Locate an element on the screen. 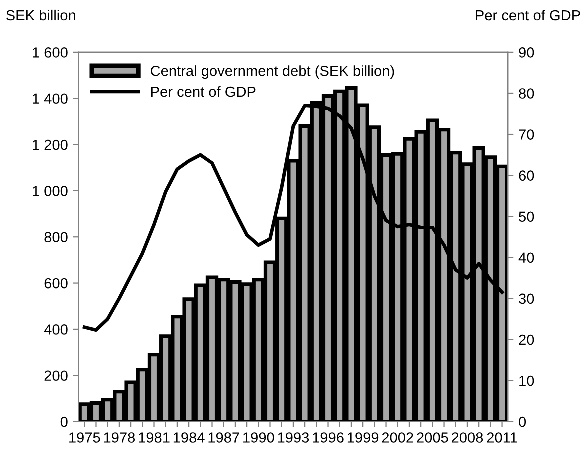 This screenshot has height=456, width=584. y2-tick-label: 80 is located at coordinates (526, 93).